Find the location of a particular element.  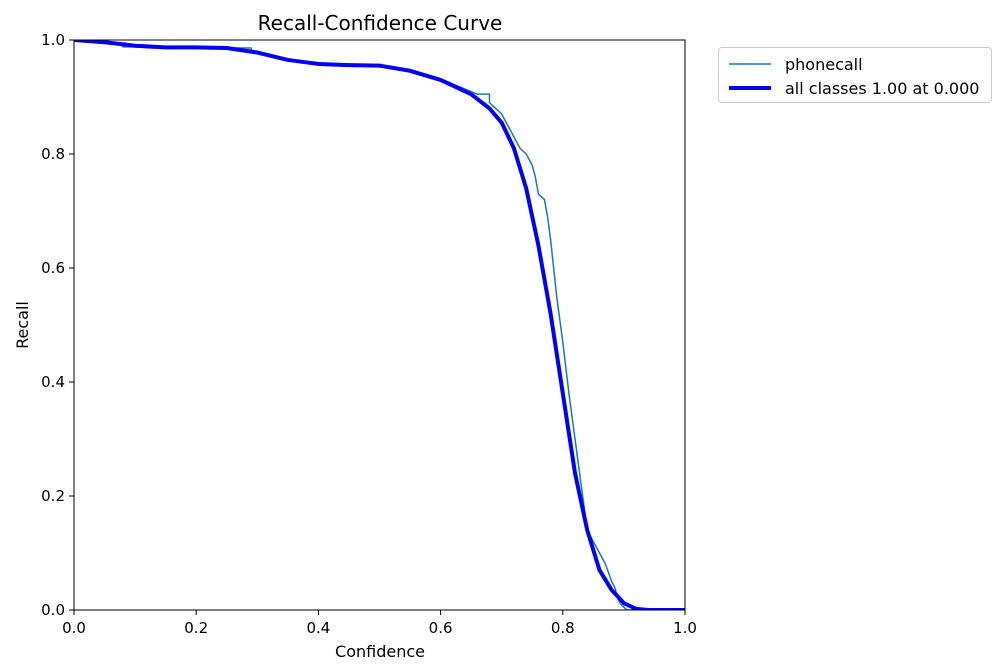

y-tick-label: 0.0 is located at coordinates (53, 610).